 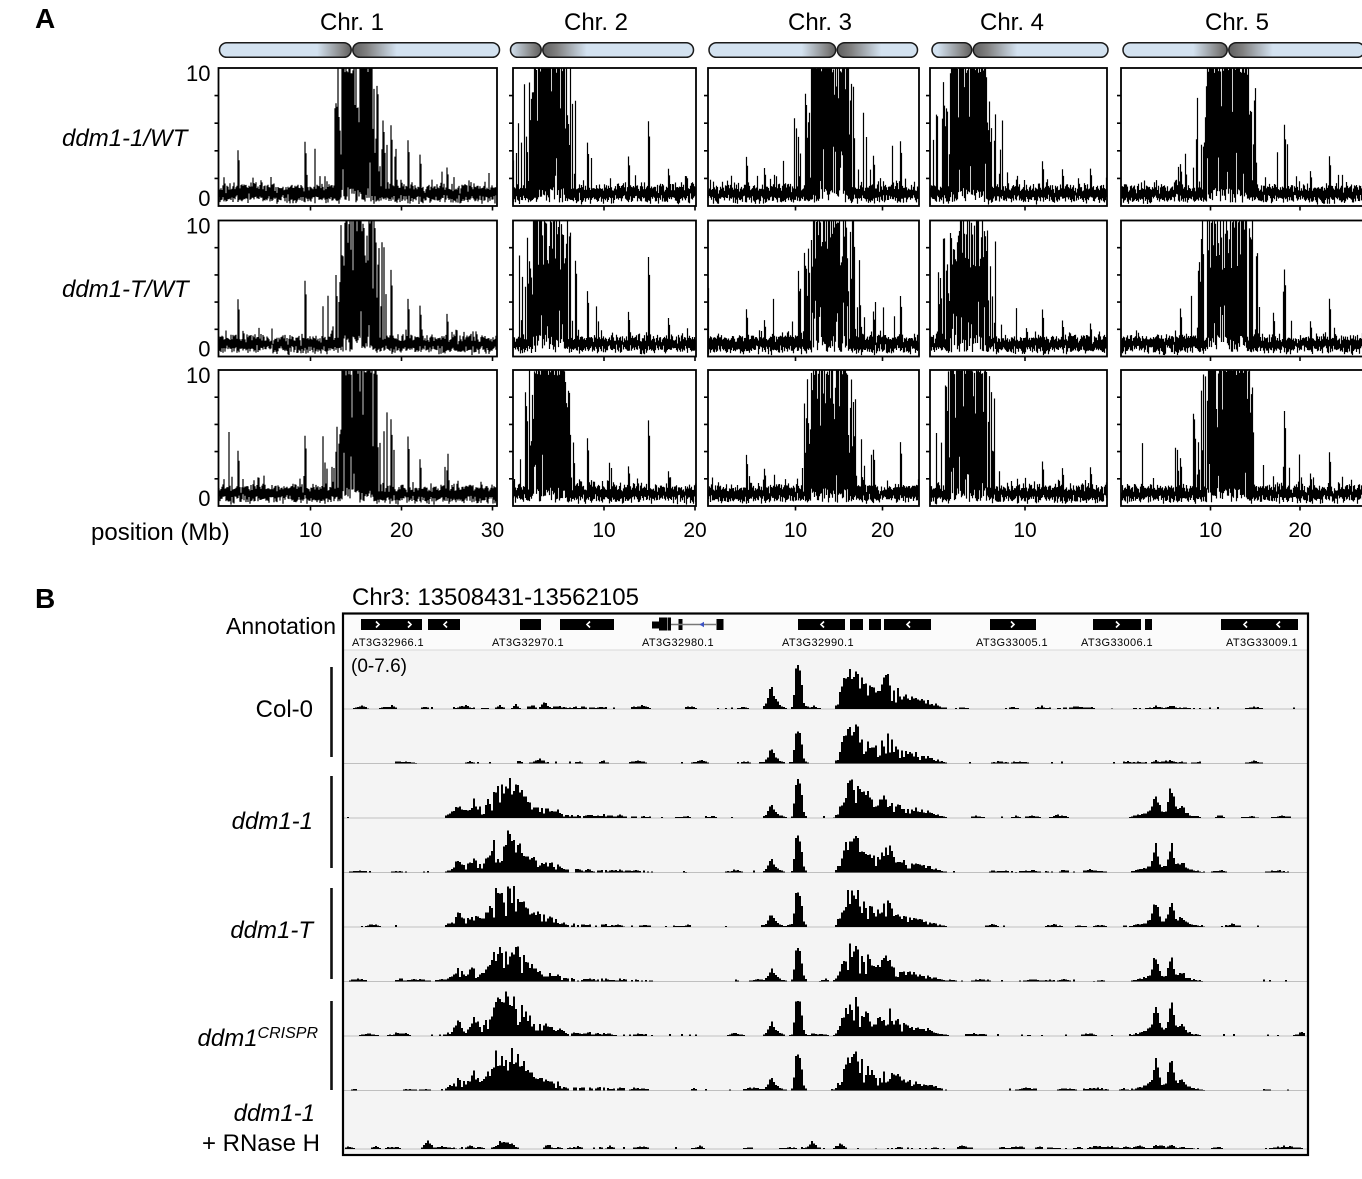 I want to click on svg-text: AT3G33009.1, so click(x=1262, y=643).